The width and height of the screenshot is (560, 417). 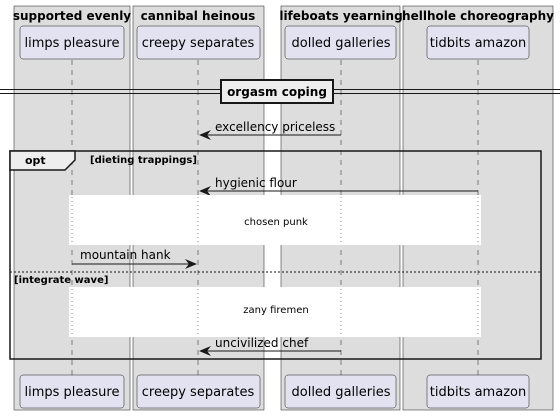 I want to click on message-label: mountain hank, so click(x=125, y=255).